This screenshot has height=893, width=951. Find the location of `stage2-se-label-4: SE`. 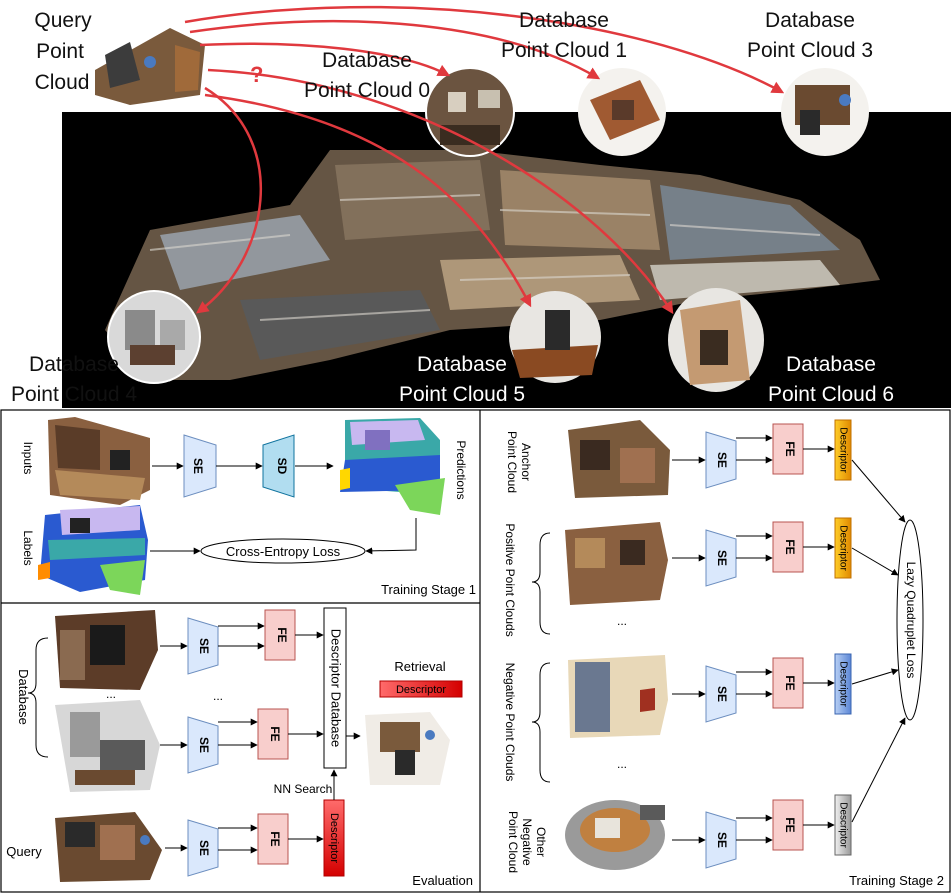

stage2-se-label-4: SE is located at coordinates (722, 840).